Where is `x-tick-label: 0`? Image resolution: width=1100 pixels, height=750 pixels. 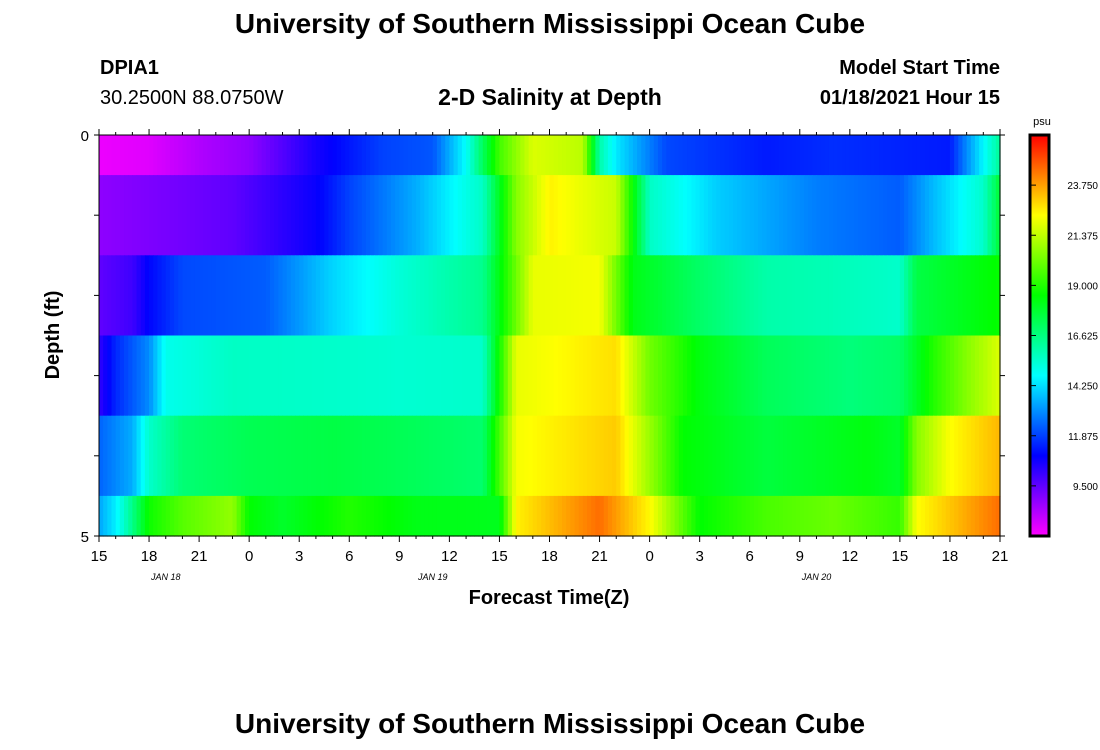
x-tick-label: 0 is located at coordinates (649, 556).